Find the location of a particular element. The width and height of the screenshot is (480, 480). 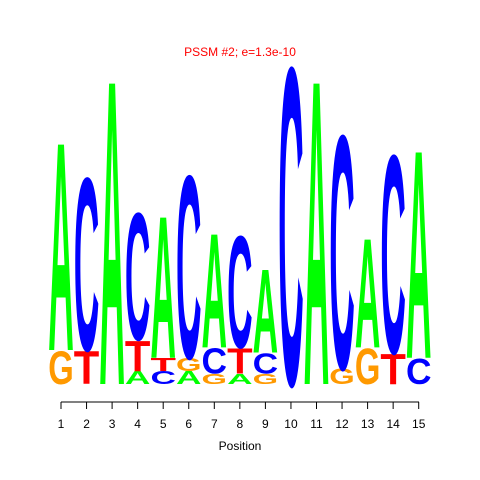

x-tick-label: 9 is located at coordinates (265, 424).